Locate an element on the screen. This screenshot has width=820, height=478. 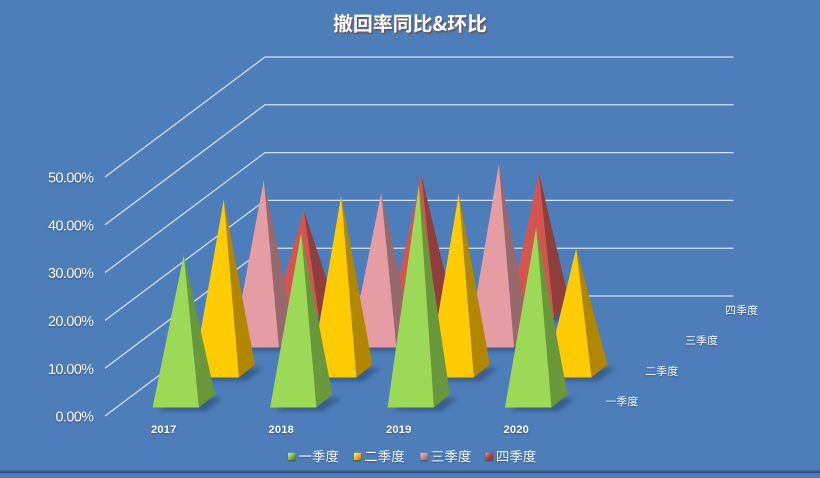
svg-text: 30.00% is located at coordinates (71, 274).